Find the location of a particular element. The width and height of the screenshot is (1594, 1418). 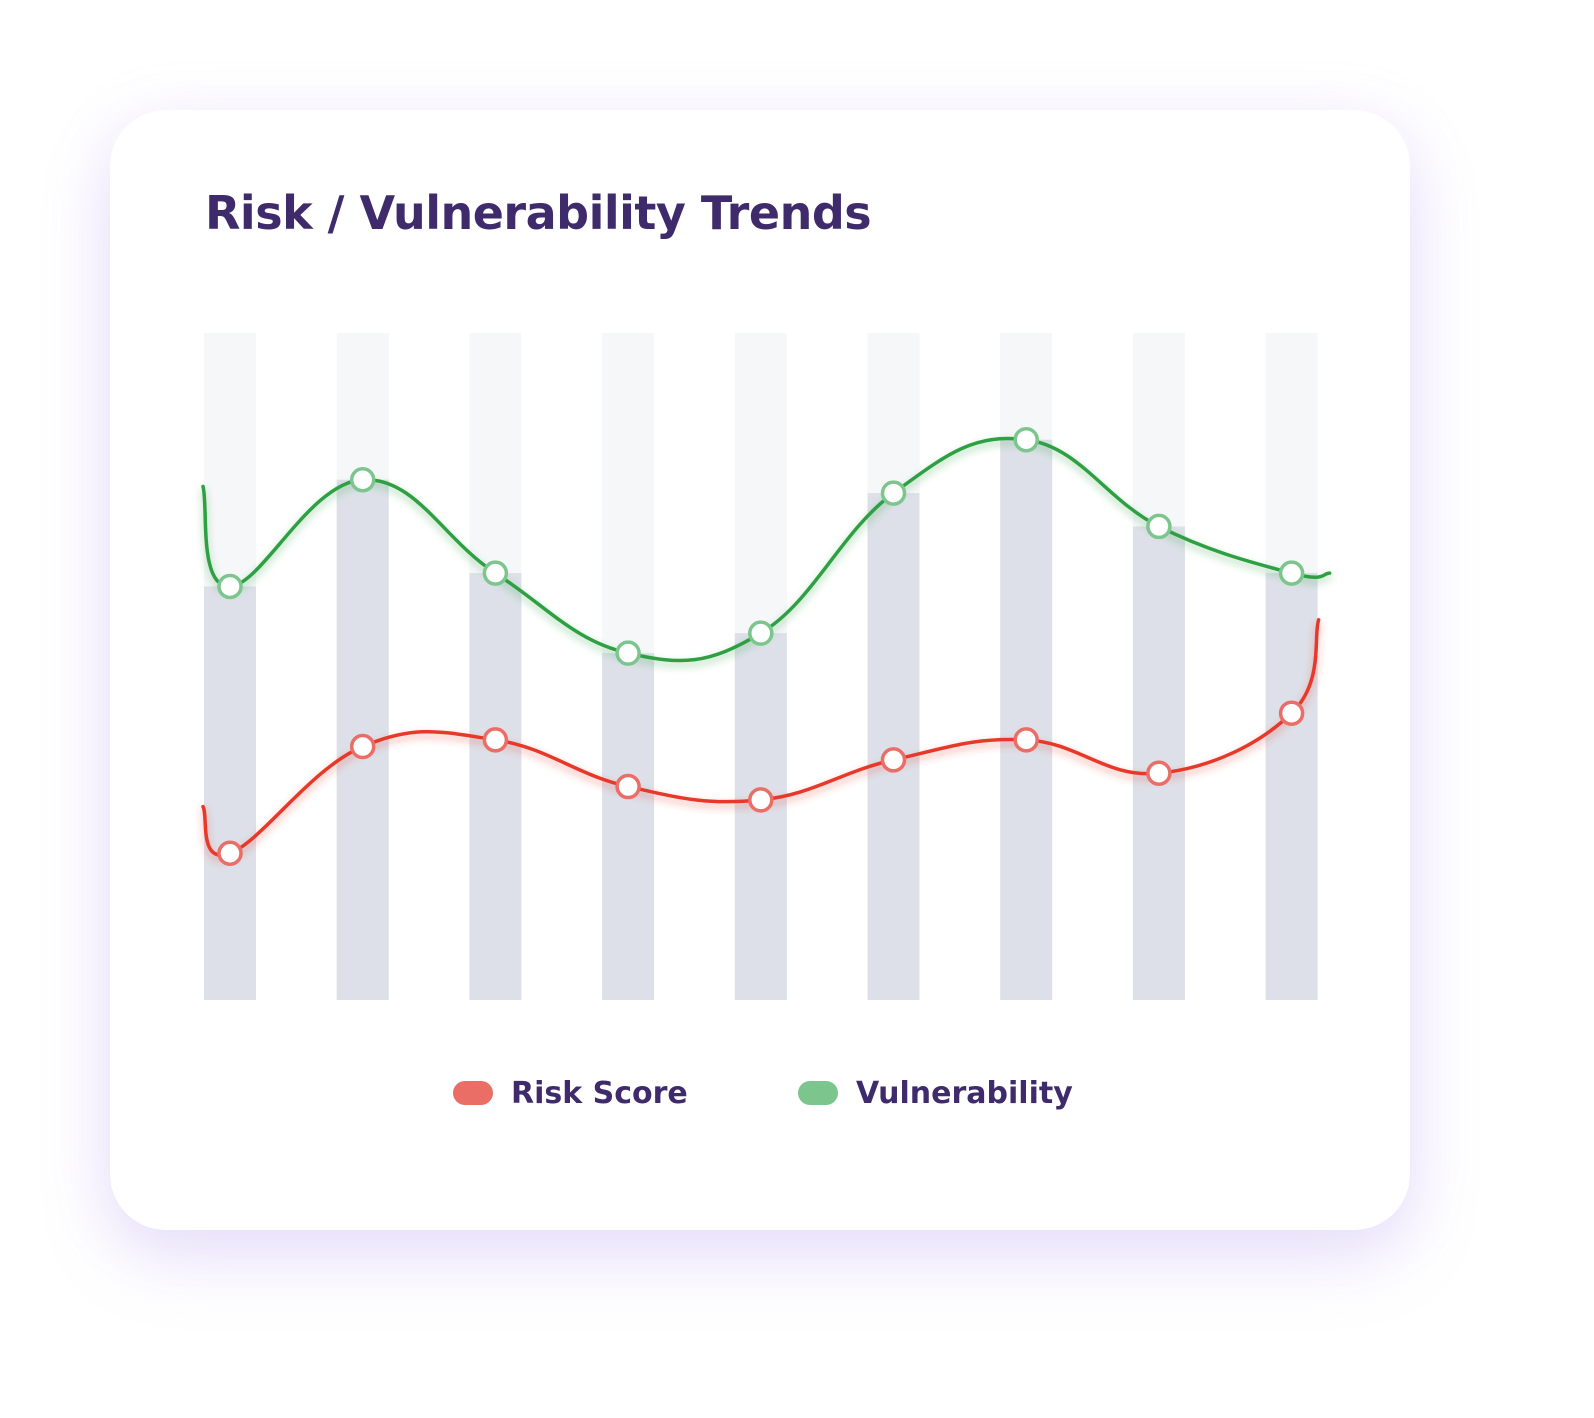

chart-title: Risk / Vulnerability Trends is located at coordinates (538, 213).